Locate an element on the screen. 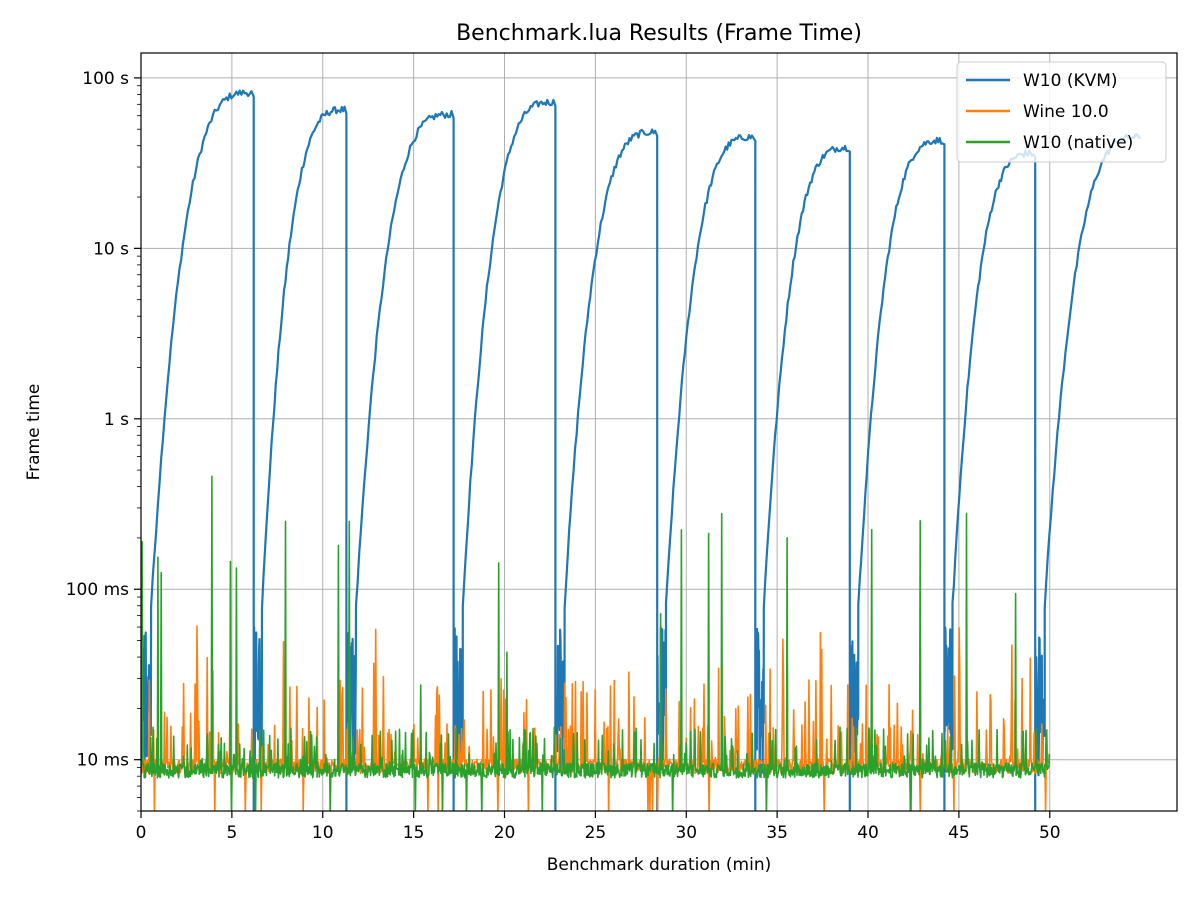 This screenshot has width=1200, height=900. x-axis-label: Benchmark duration (min) is located at coordinates (659, 865).